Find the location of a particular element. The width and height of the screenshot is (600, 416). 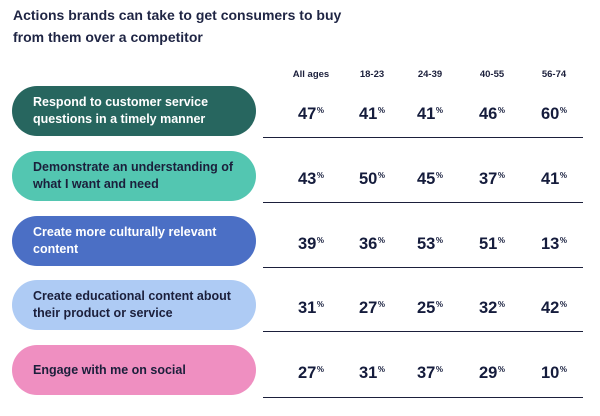

value-cell-3-3: 32% is located at coordinates (492, 306).